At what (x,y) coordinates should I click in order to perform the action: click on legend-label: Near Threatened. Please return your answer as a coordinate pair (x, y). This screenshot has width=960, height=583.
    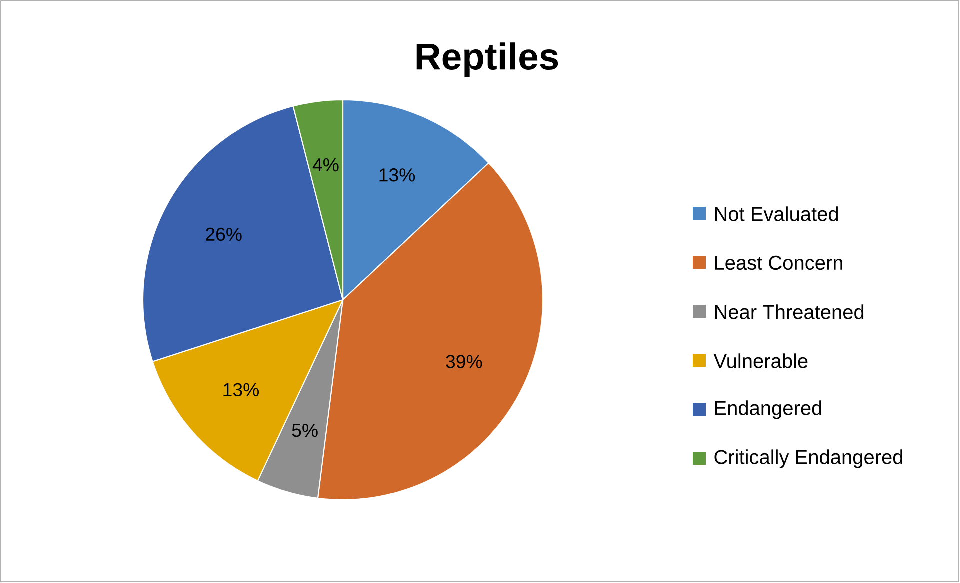
    Looking at the image, I should click on (789, 312).